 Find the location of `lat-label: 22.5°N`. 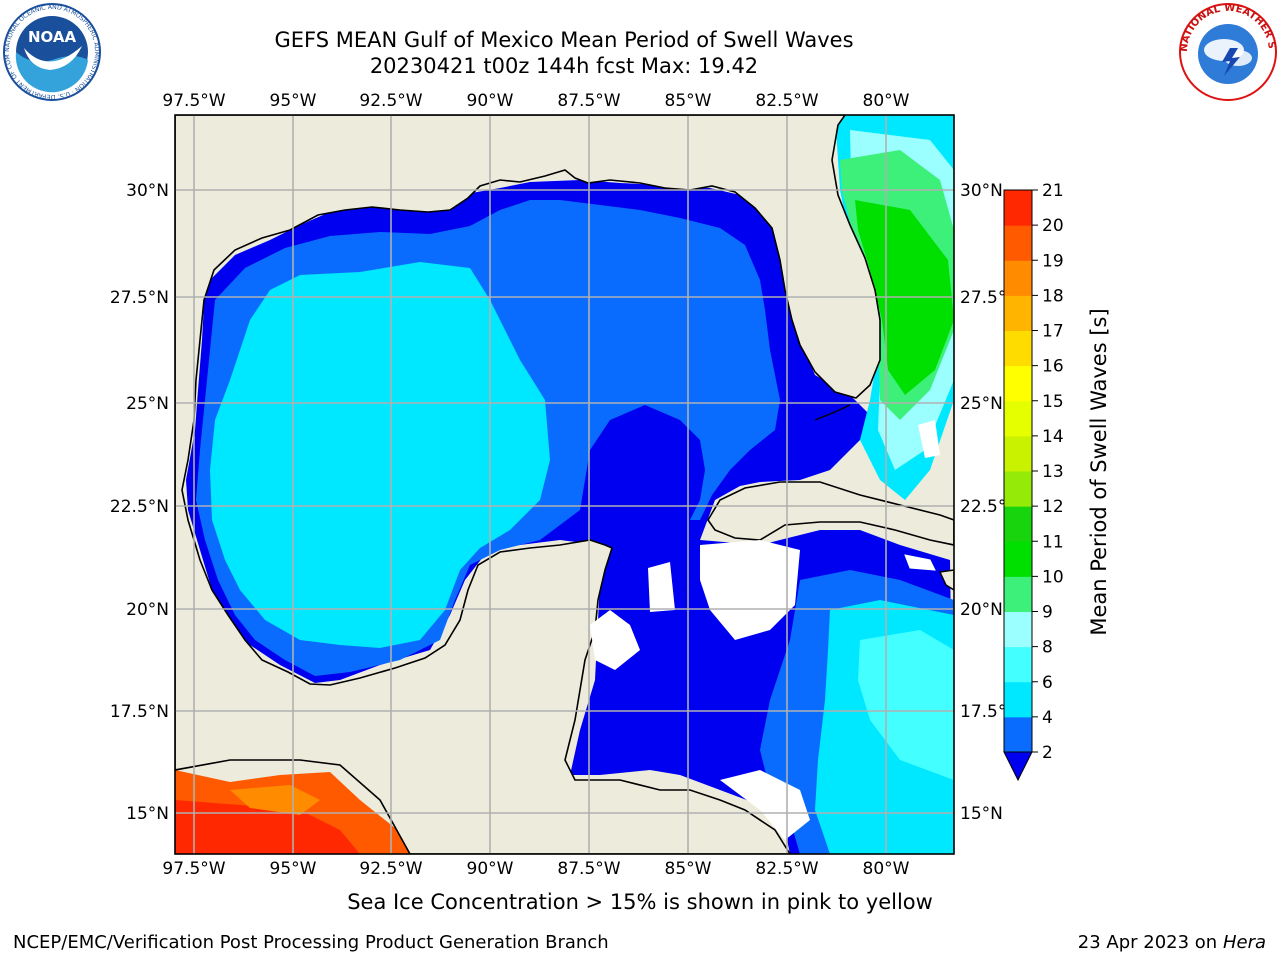

lat-label: 22.5°N is located at coordinates (139, 507).